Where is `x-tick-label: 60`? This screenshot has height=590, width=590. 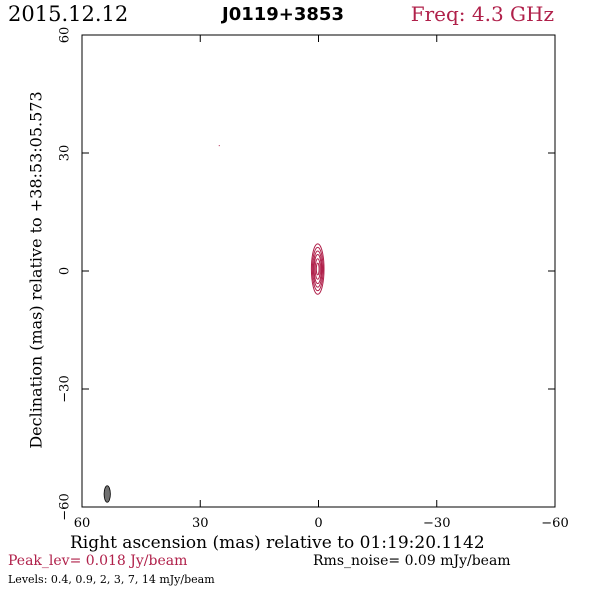
x-tick-label: 60 is located at coordinates (82, 523).